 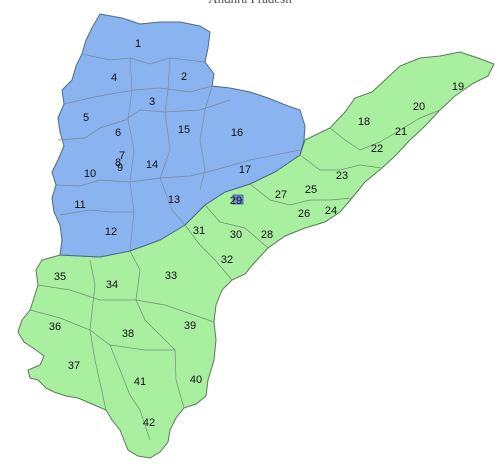 I want to click on enclave-marker, so click(x=238, y=199).